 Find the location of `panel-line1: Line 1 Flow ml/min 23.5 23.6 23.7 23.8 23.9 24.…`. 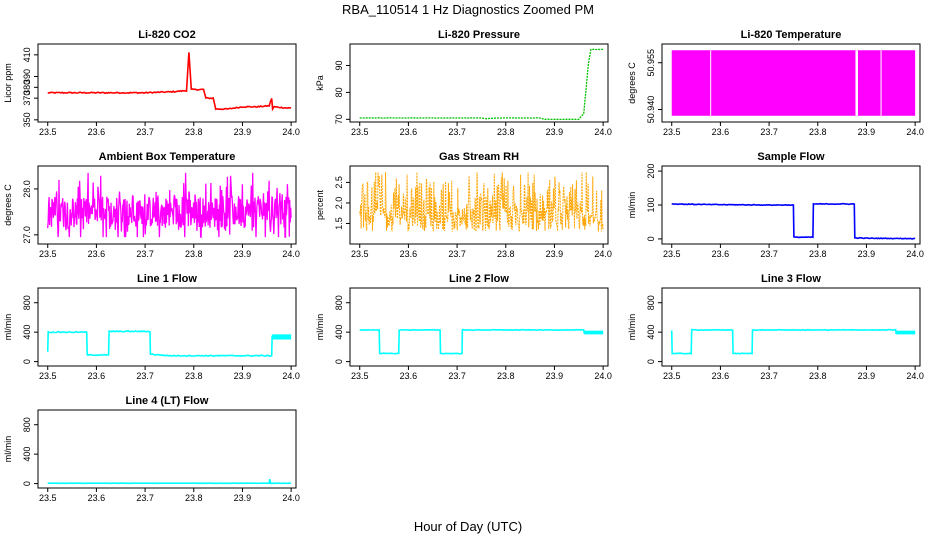

panel-line1: Line 1 Flow ml/min 23.5 23.6 23.7 23.8 23.9 24.… is located at coordinates (151, 327).